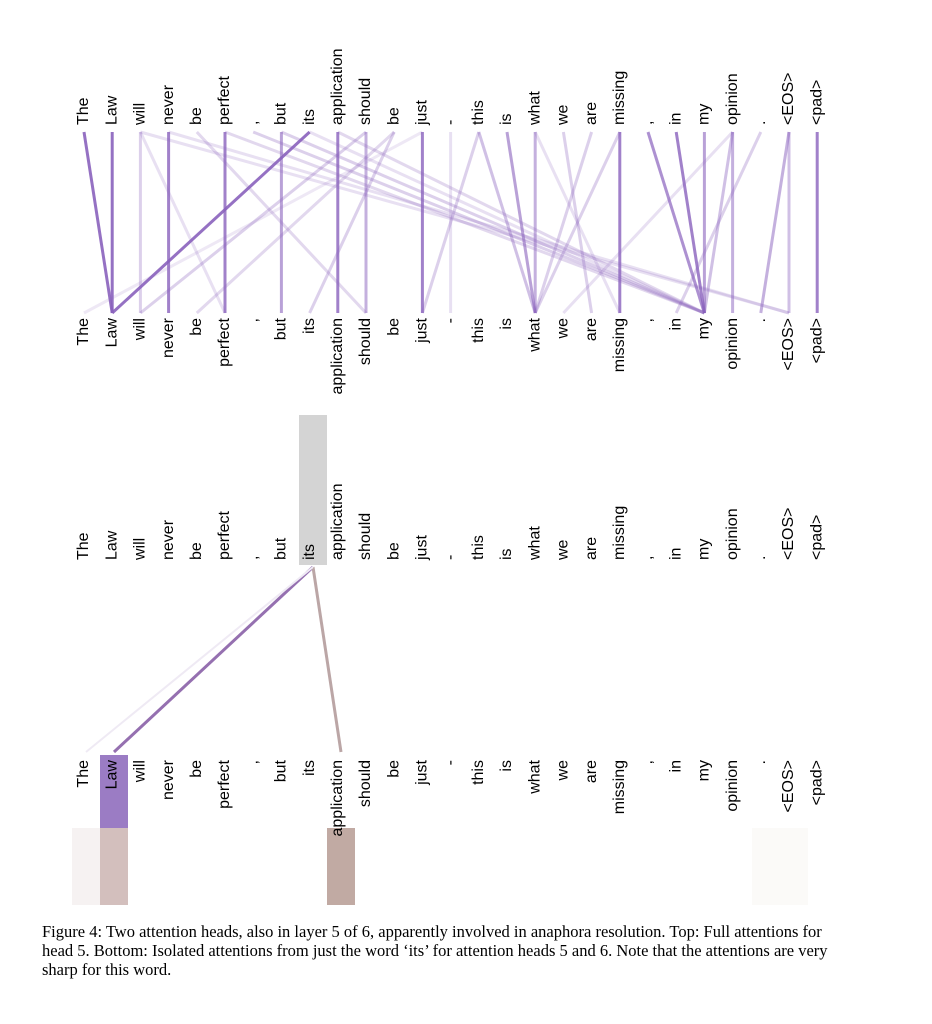 The width and height of the screenshot is (932, 1024). What do you see at coordinates (114, 791) in the screenshot?
I see `key-highlight` at bounding box center [114, 791].